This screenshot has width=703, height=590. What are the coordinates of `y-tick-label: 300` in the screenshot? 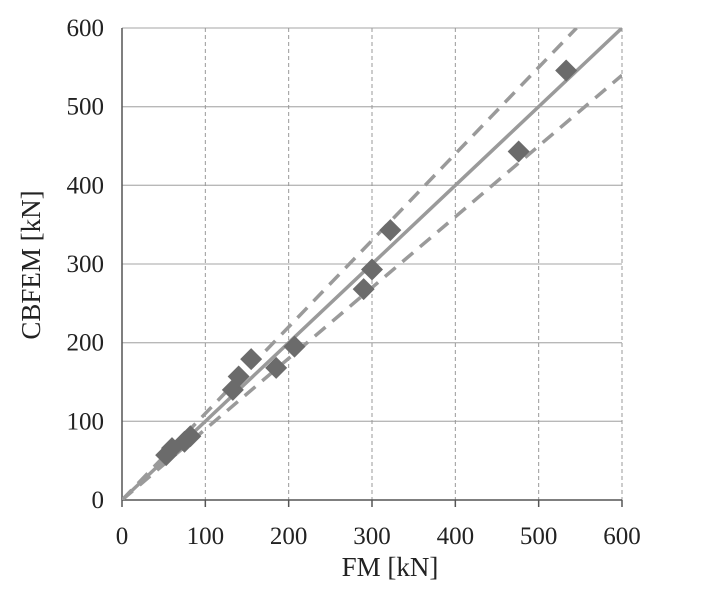 It's located at (86, 264).